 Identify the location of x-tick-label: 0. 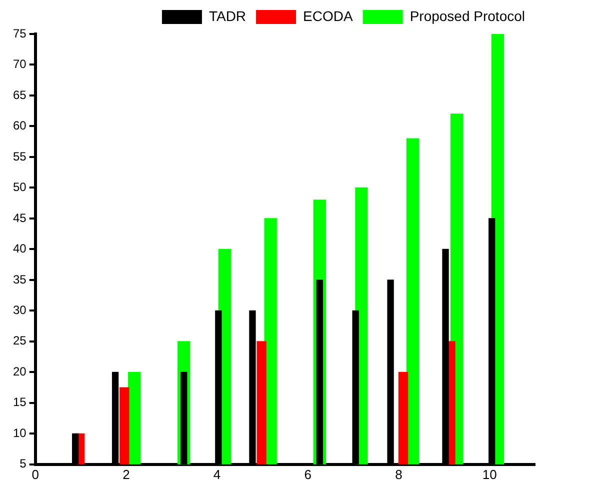
(35, 474).